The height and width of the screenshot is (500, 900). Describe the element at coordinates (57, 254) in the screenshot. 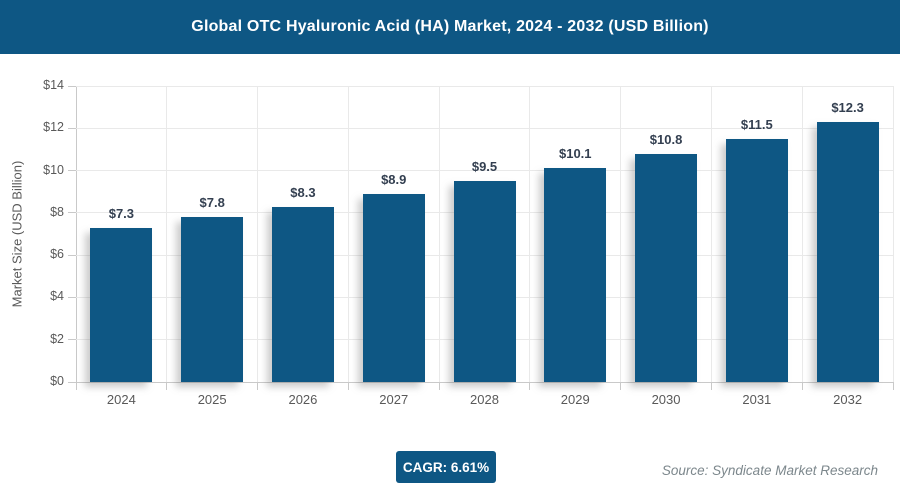

I see `y-tick-label: $6` at that location.